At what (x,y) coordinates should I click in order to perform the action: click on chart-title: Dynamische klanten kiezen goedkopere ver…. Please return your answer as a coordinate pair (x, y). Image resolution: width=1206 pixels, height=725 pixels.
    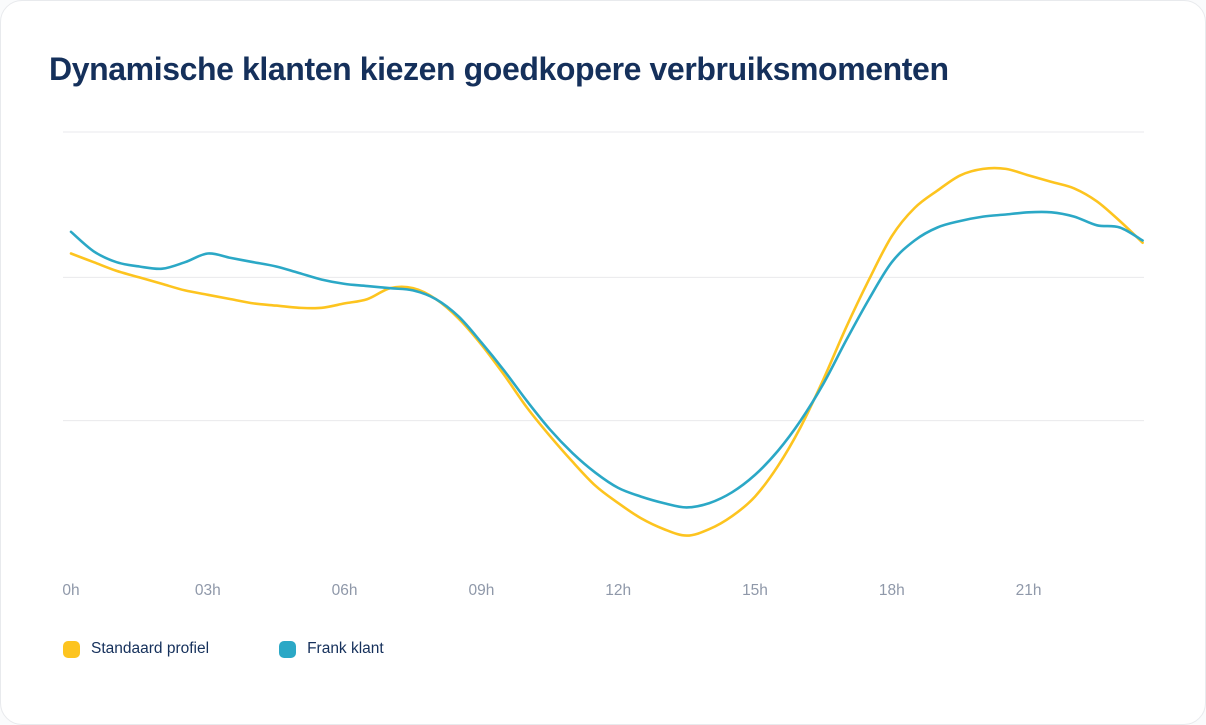
    Looking at the image, I should click on (499, 69).